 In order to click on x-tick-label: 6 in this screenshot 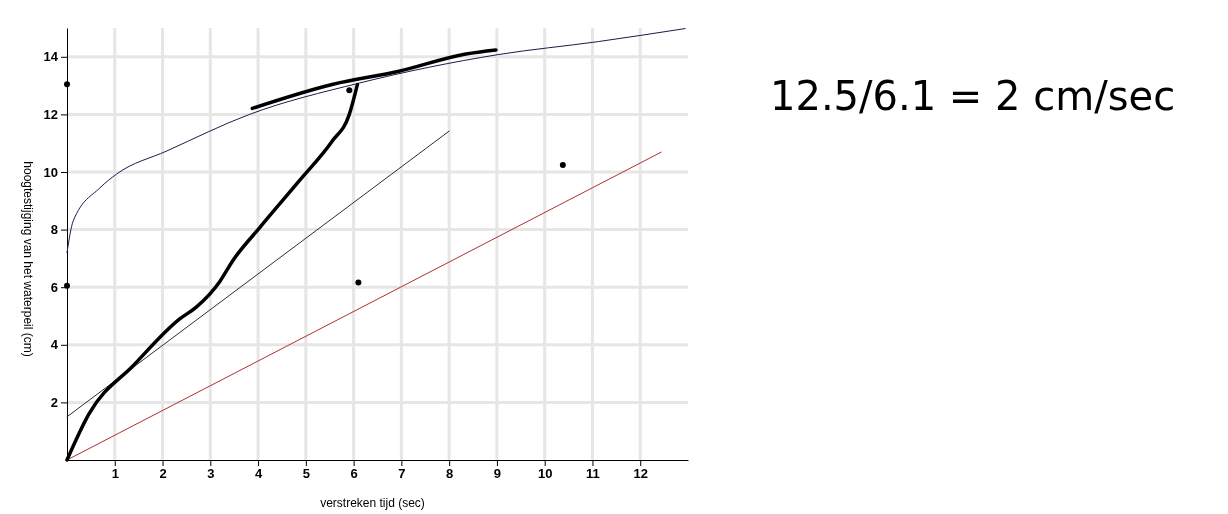, I will do `click(354, 474)`.